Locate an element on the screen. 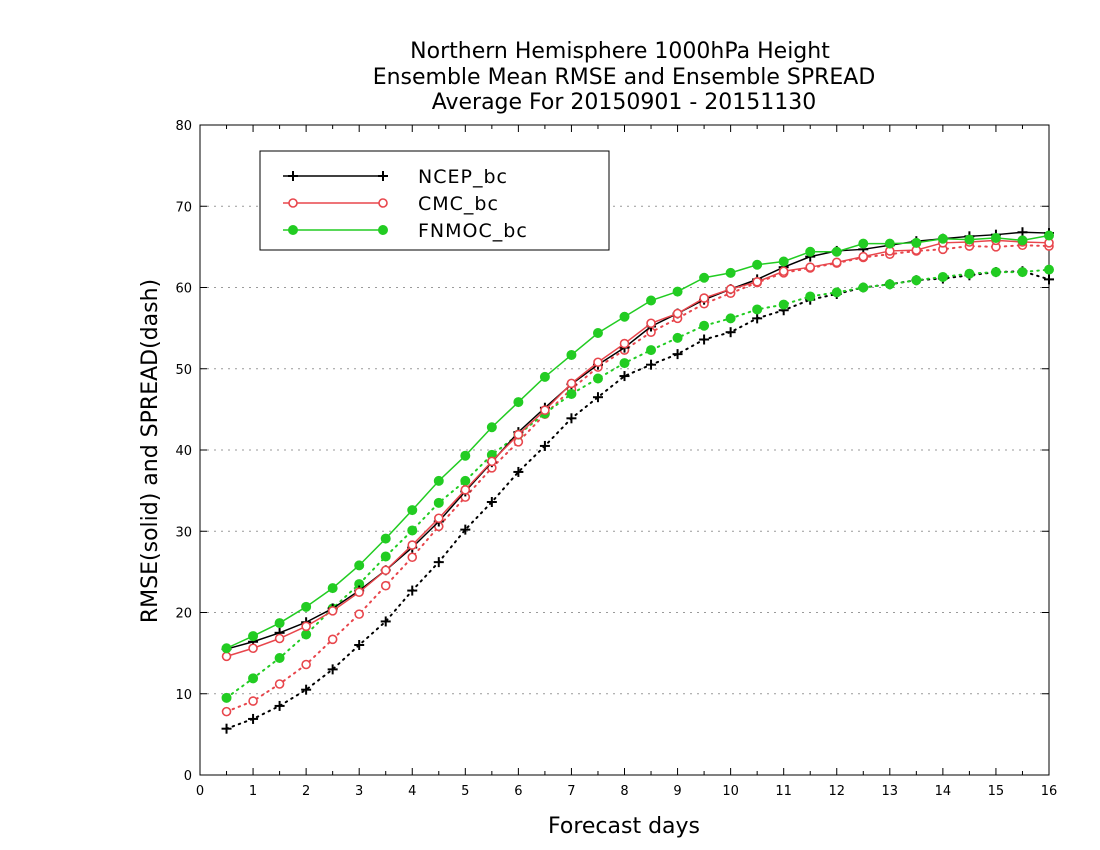  legend-label: FNMOC_bc is located at coordinates (473, 231).